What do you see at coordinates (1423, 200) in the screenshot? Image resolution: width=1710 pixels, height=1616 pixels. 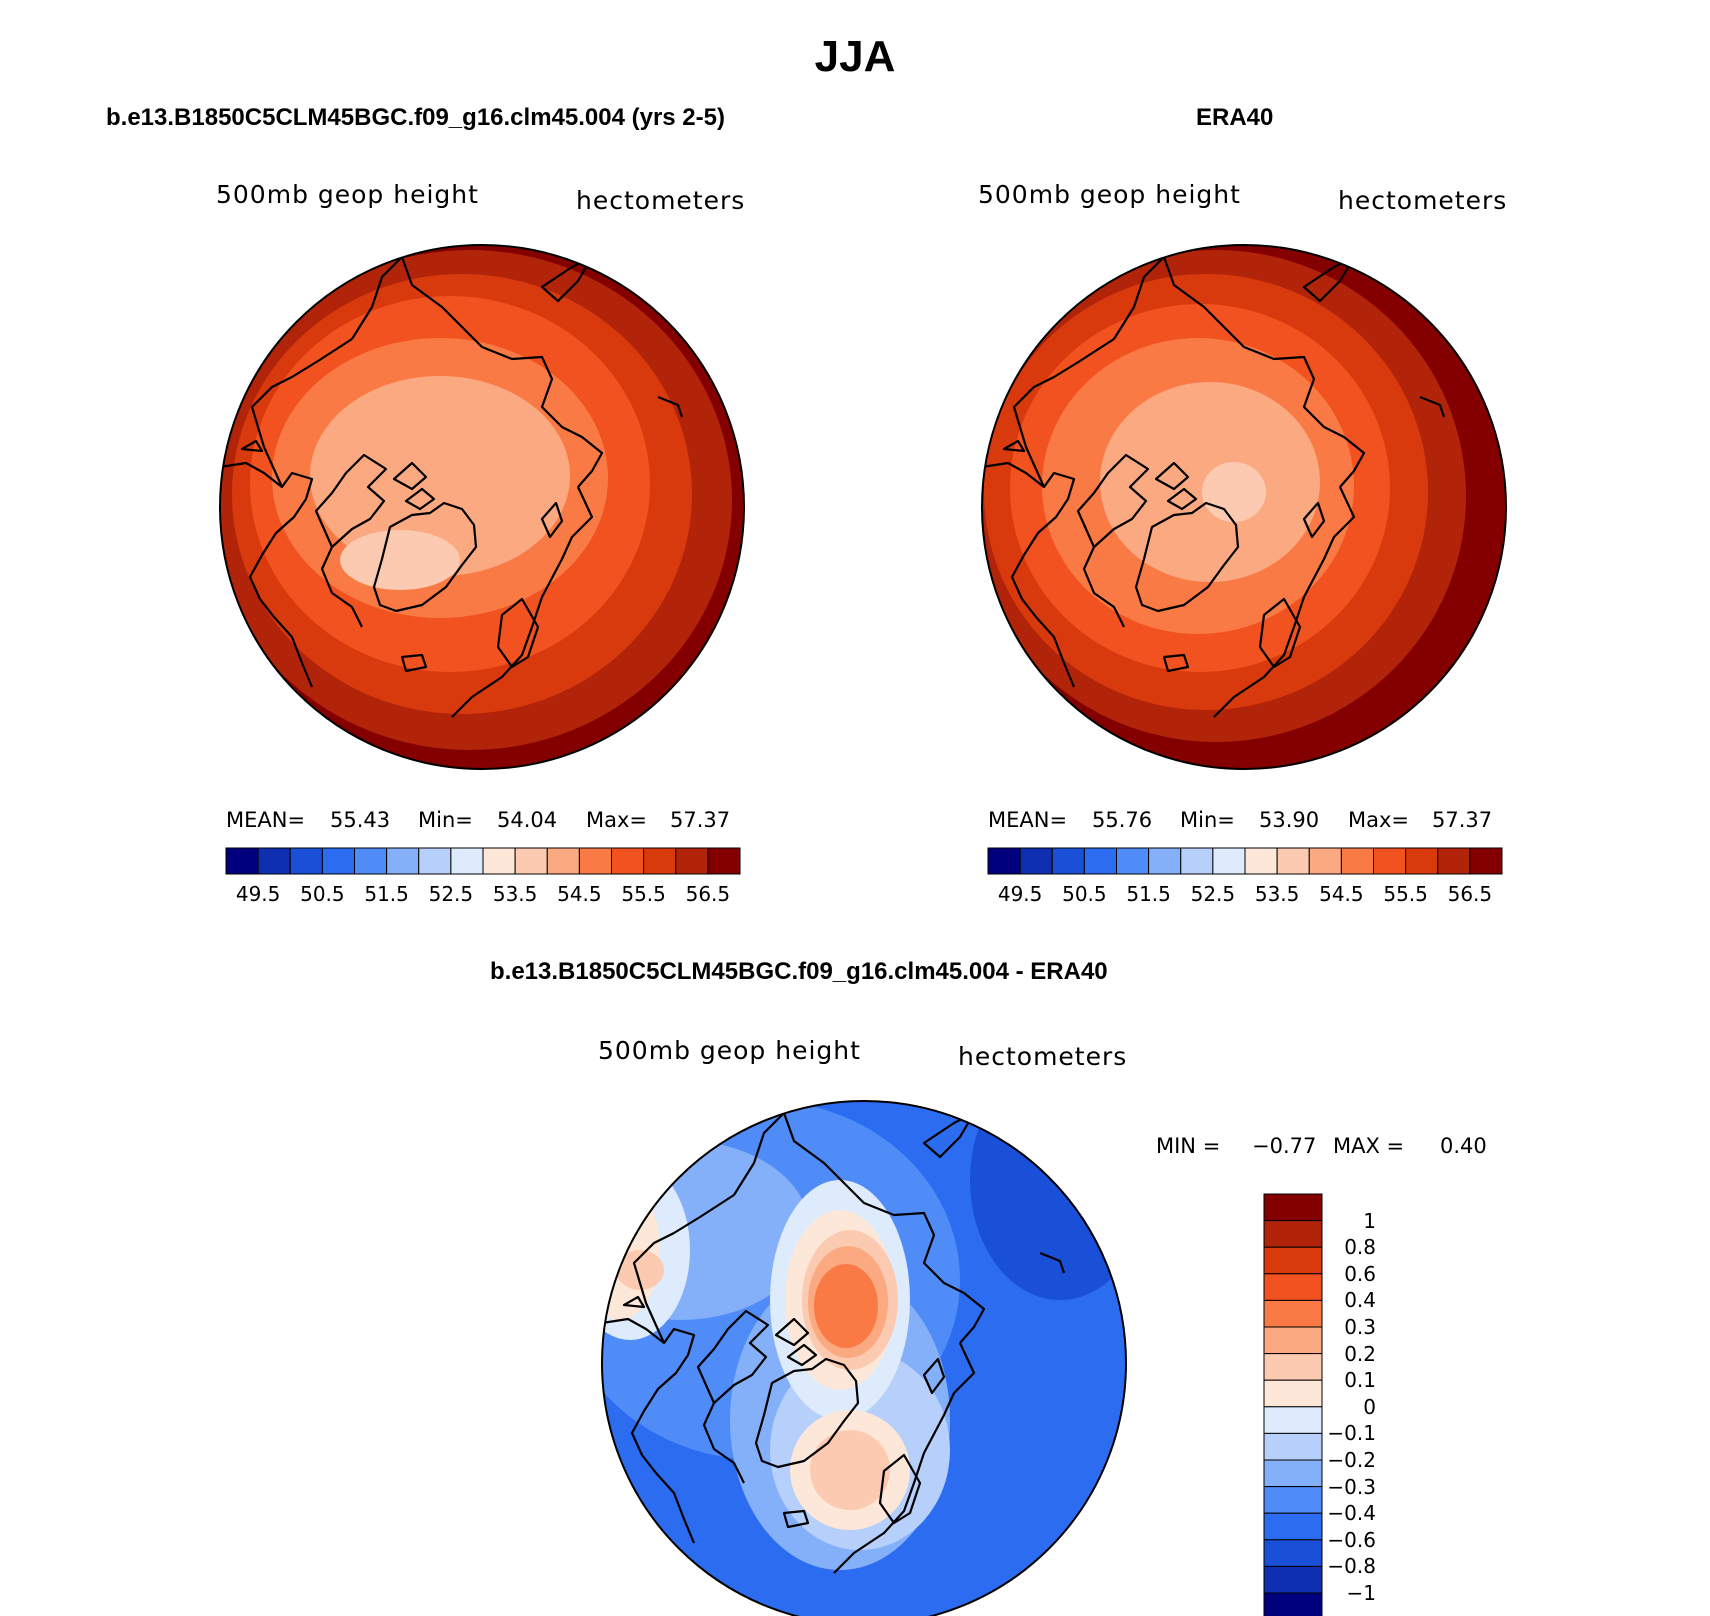 I see `obs-units-label: hectometers` at bounding box center [1423, 200].